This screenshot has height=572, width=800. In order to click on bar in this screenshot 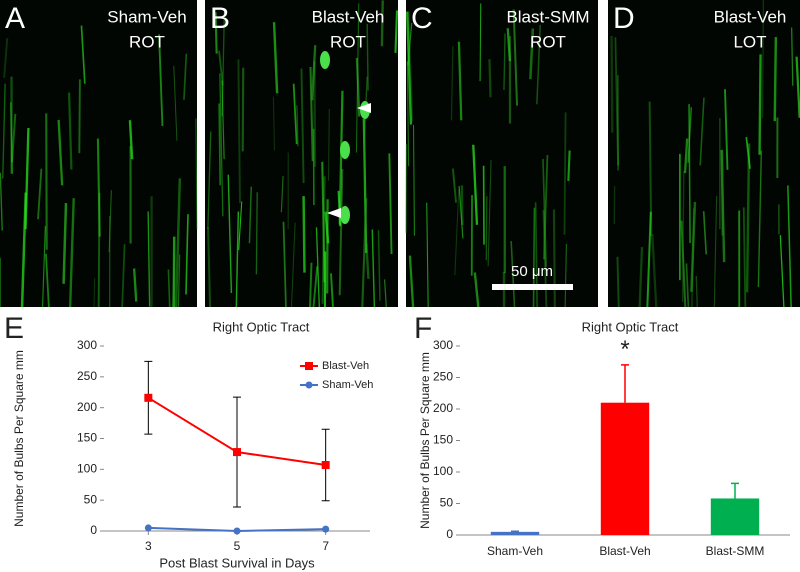, I will do `click(515, 533)`.